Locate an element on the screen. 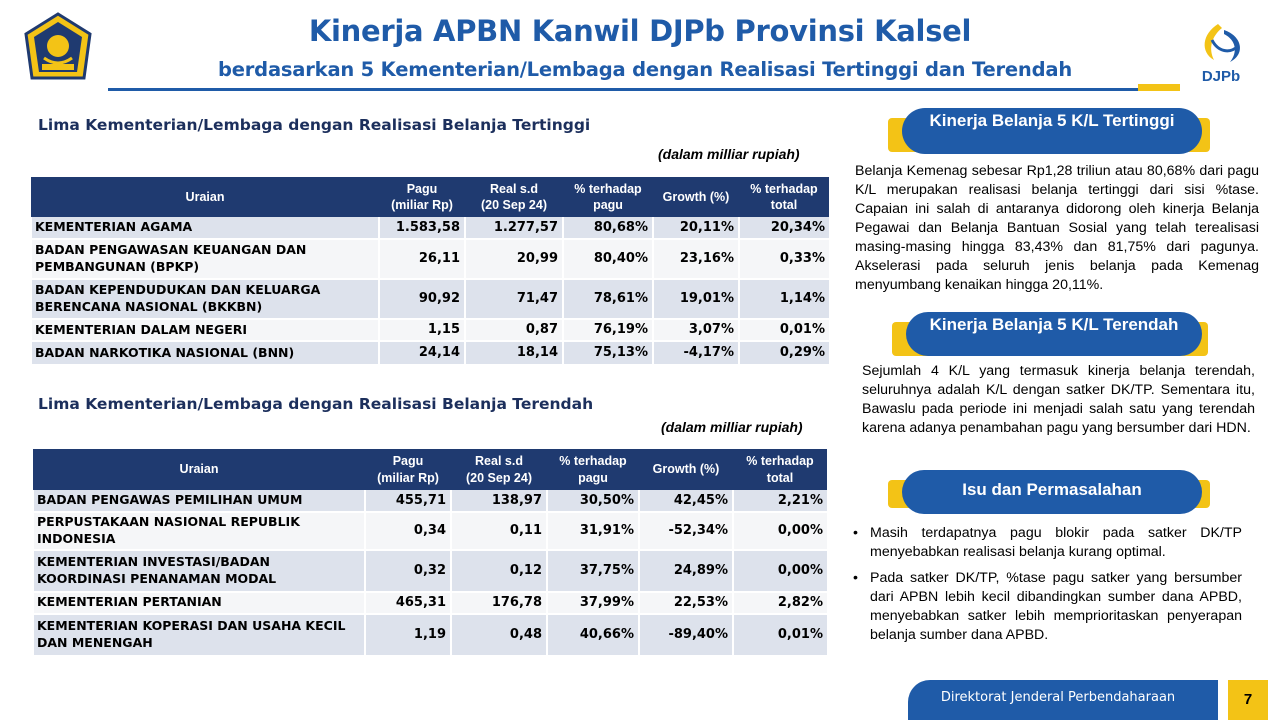 The width and height of the screenshot is (1280, 720). row-pct-total: 0,33% is located at coordinates (783, 259).